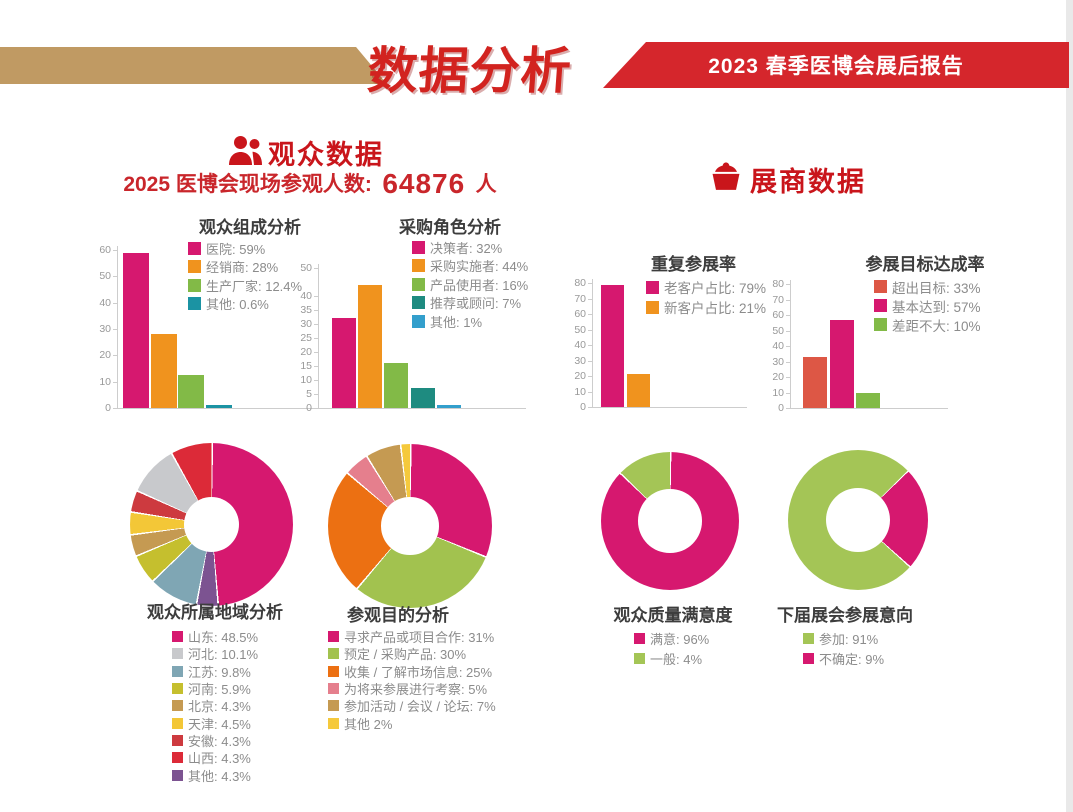 The image size is (1073, 812). Describe the element at coordinates (638, 390) in the screenshot. I see `bar-新客户占比` at that location.